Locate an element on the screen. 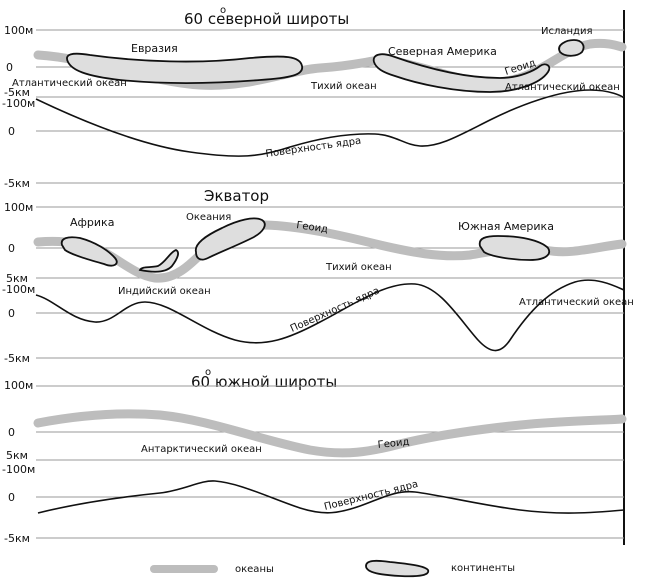 The height and width of the screenshot is (581, 651). north-axis-100m: 100м is located at coordinates (18, 30).